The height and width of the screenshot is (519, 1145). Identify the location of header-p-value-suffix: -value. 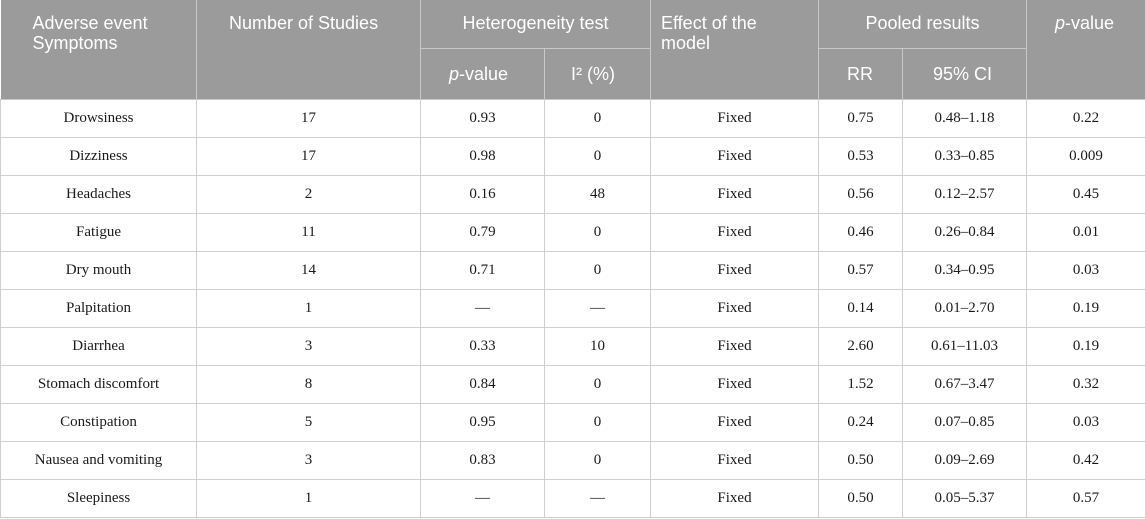
(1090, 23).